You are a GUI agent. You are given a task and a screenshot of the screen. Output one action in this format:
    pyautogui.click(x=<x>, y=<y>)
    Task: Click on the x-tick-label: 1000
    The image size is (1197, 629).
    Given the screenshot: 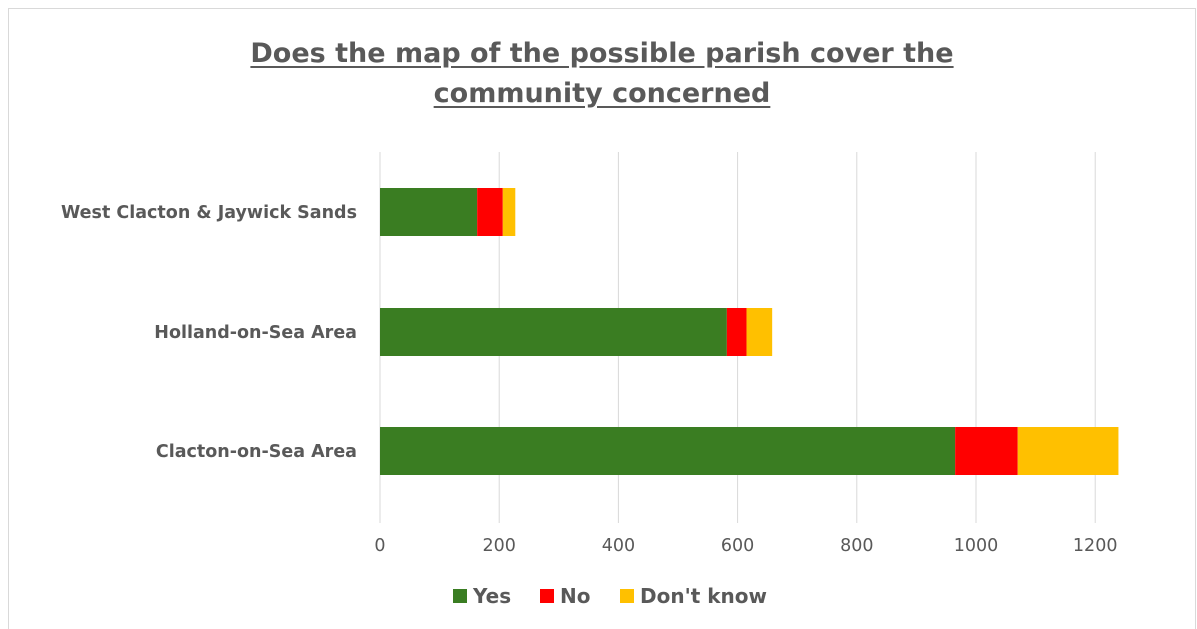 What is the action you would take?
    pyautogui.click(x=976, y=546)
    